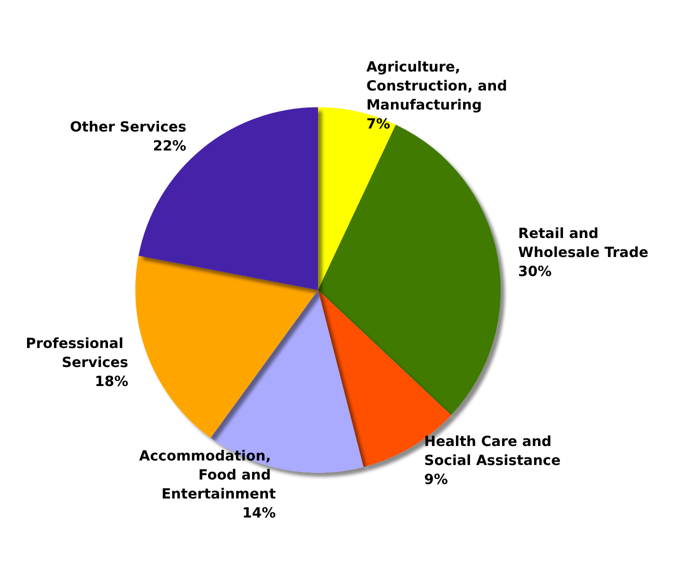 The width and height of the screenshot is (678, 580). Describe the element at coordinates (111, 382) in the screenshot. I see `data-label: 18%` at that location.